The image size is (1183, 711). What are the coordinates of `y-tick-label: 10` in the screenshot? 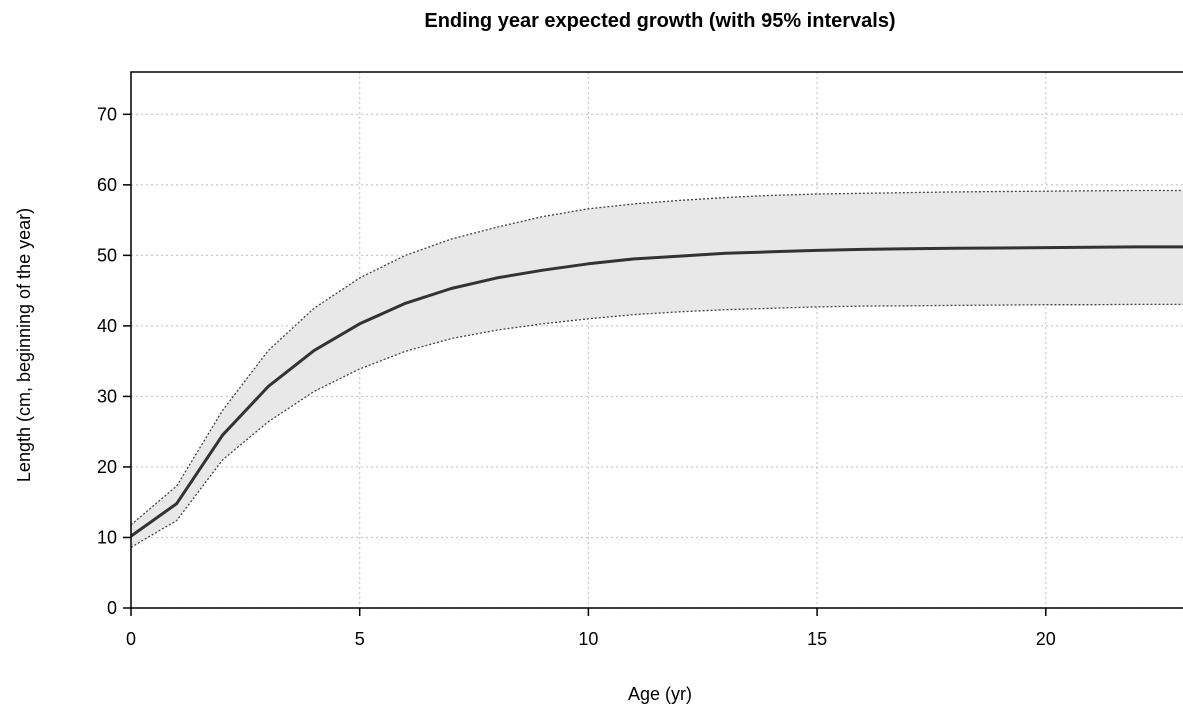 It's located at (107, 537).